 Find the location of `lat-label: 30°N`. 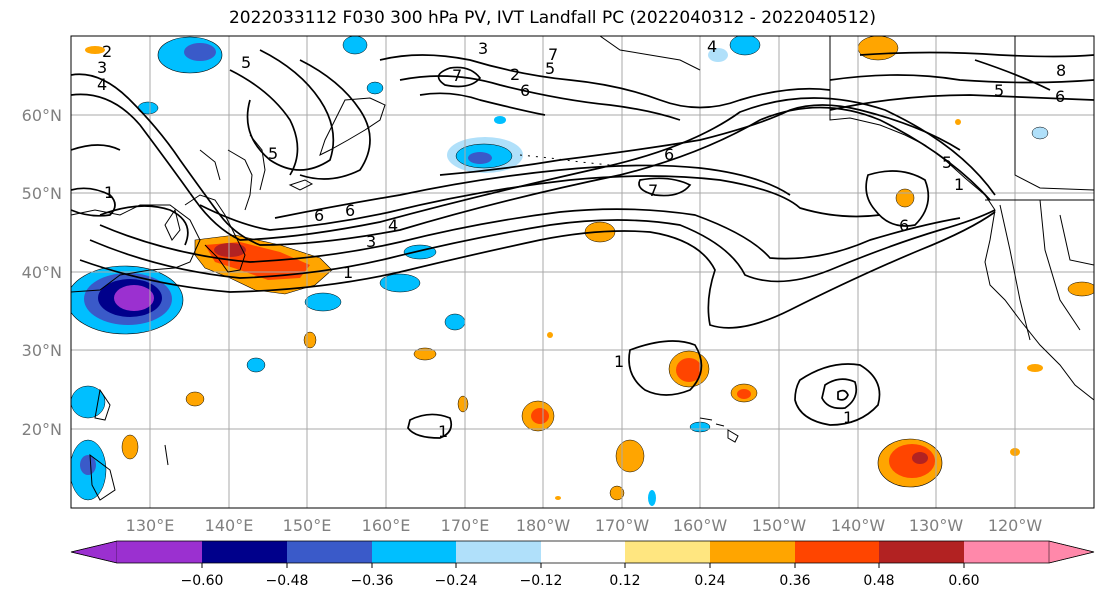

lat-label: 30°N is located at coordinates (42, 350).